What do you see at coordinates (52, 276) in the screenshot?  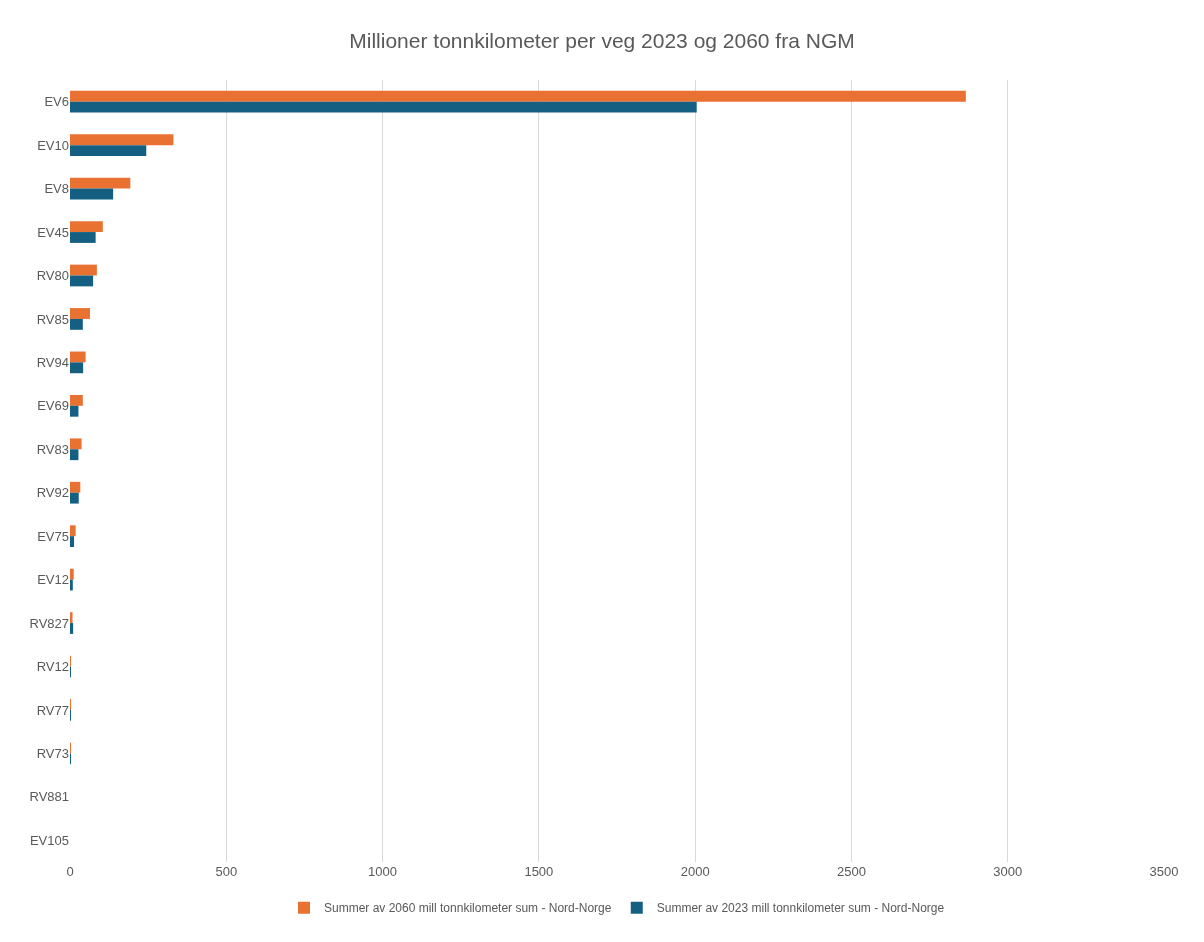 I see `y-tick-label: RV80` at bounding box center [52, 276].